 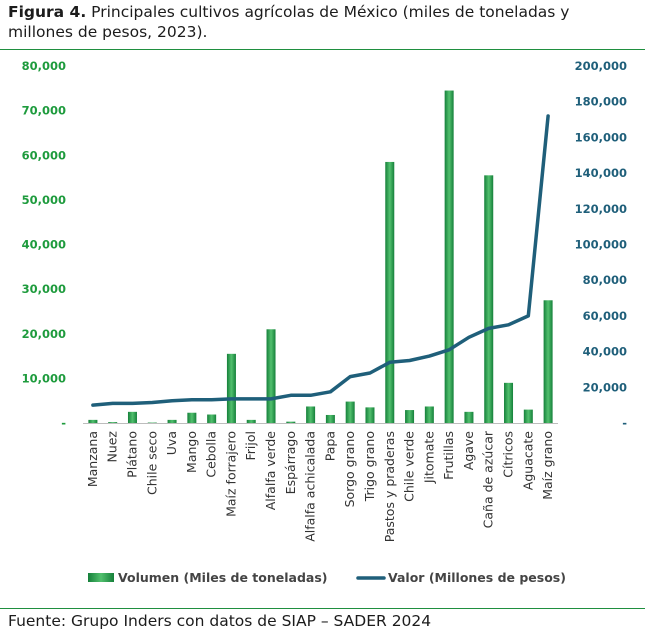 I want to click on category-label: Frijol, so click(x=250, y=446).